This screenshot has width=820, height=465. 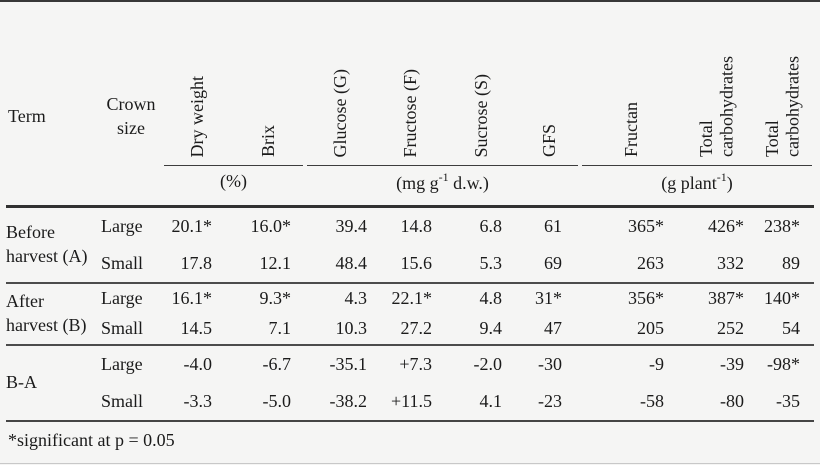 What do you see at coordinates (197, 363) in the screenshot?
I see `cell: -4.0` at bounding box center [197, 363].